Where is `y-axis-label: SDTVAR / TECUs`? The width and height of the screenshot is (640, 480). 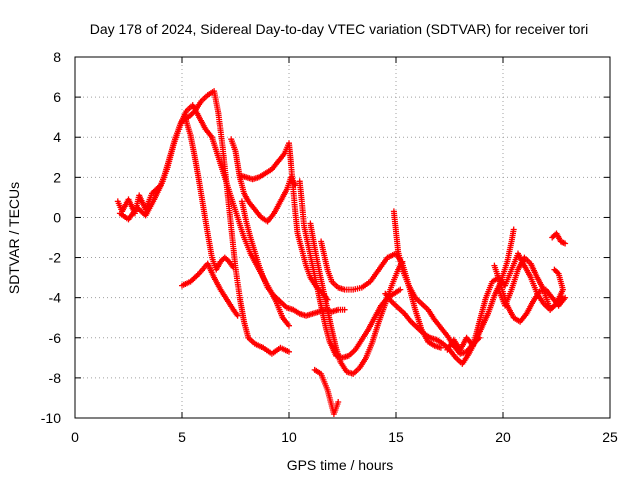 y-axis-label: SDTVAR / TECUs is located at coordinates (14, 238).